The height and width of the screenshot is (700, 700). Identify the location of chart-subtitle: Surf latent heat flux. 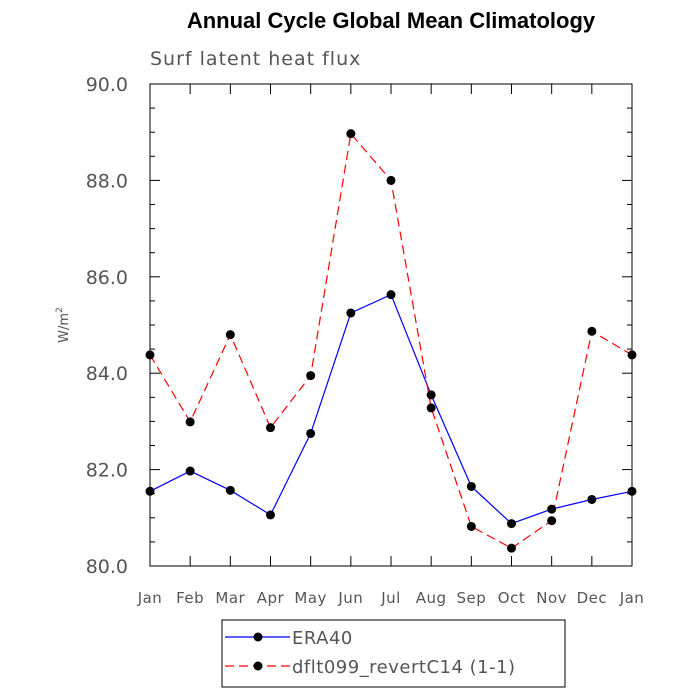
(256, 59).